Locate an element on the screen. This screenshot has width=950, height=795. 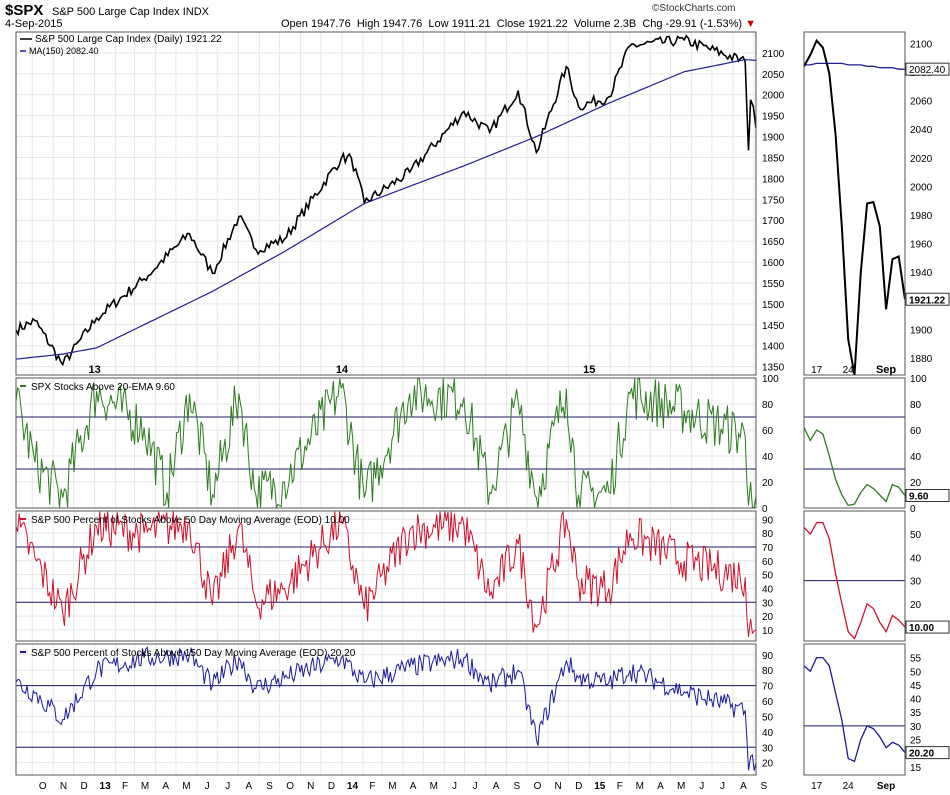
y-tick-label: 1900 is located at coordinates (773, 138).